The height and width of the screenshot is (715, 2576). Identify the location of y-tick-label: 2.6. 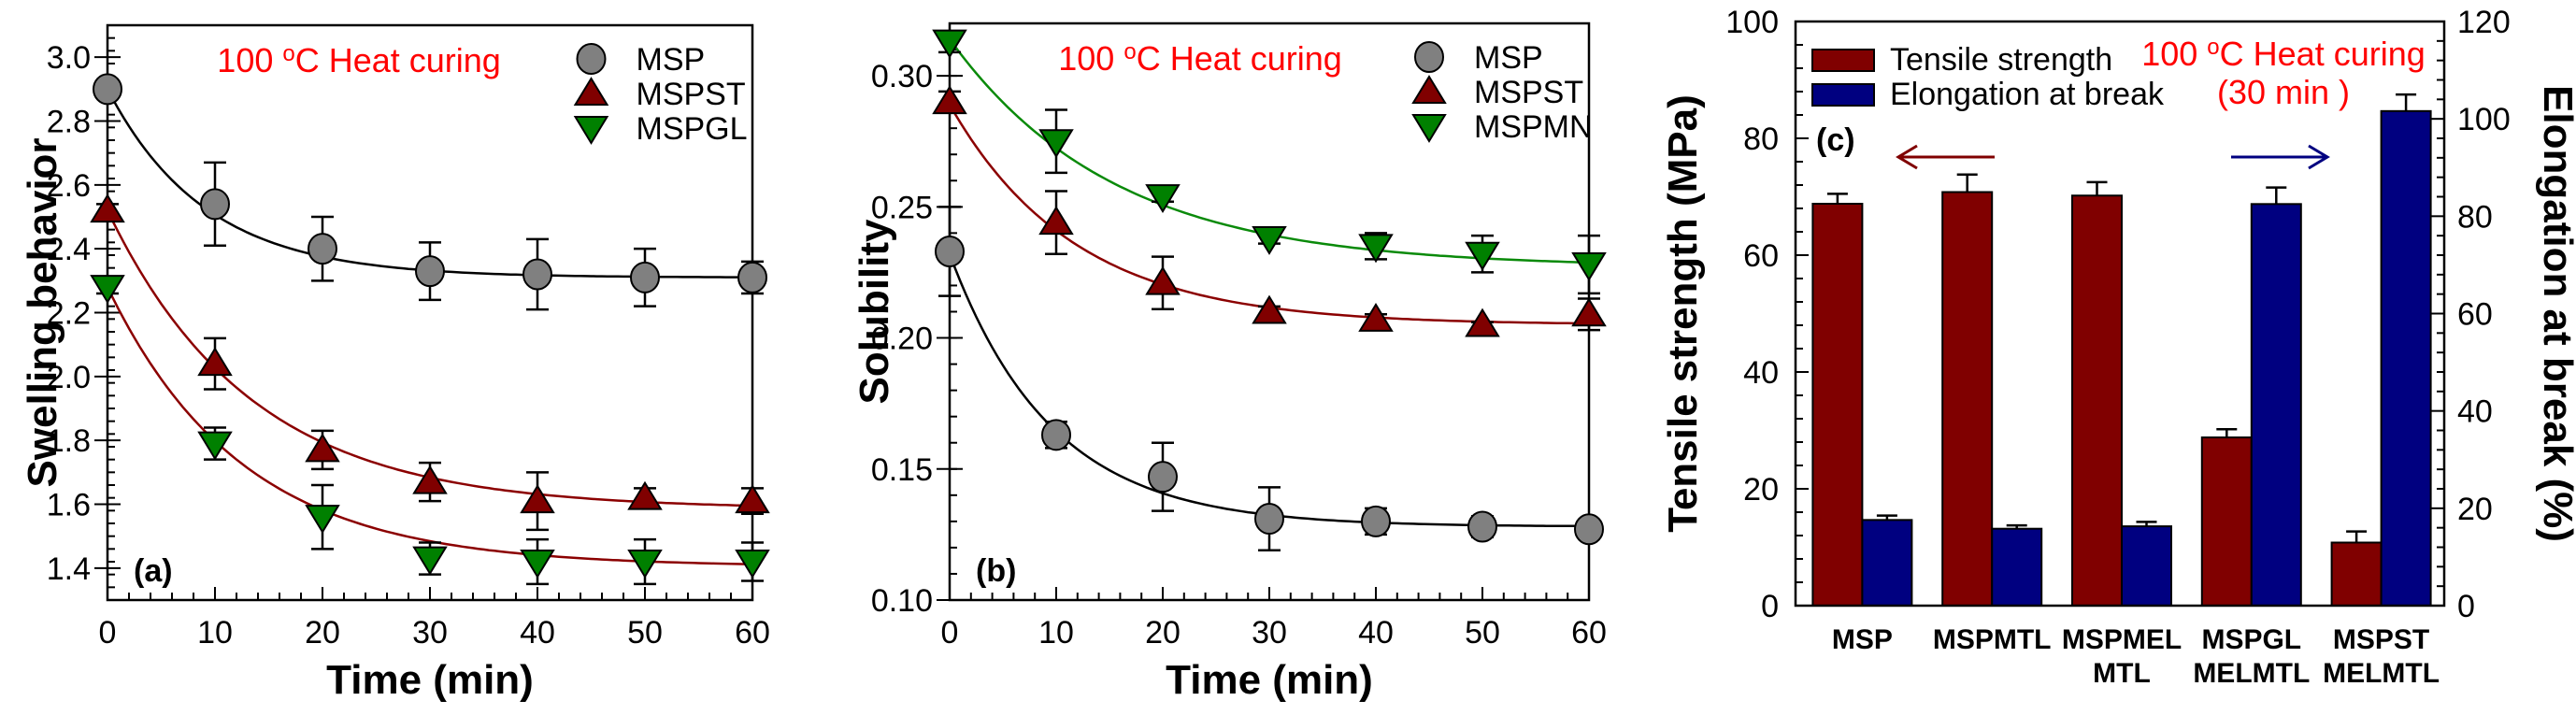
(69, 186).